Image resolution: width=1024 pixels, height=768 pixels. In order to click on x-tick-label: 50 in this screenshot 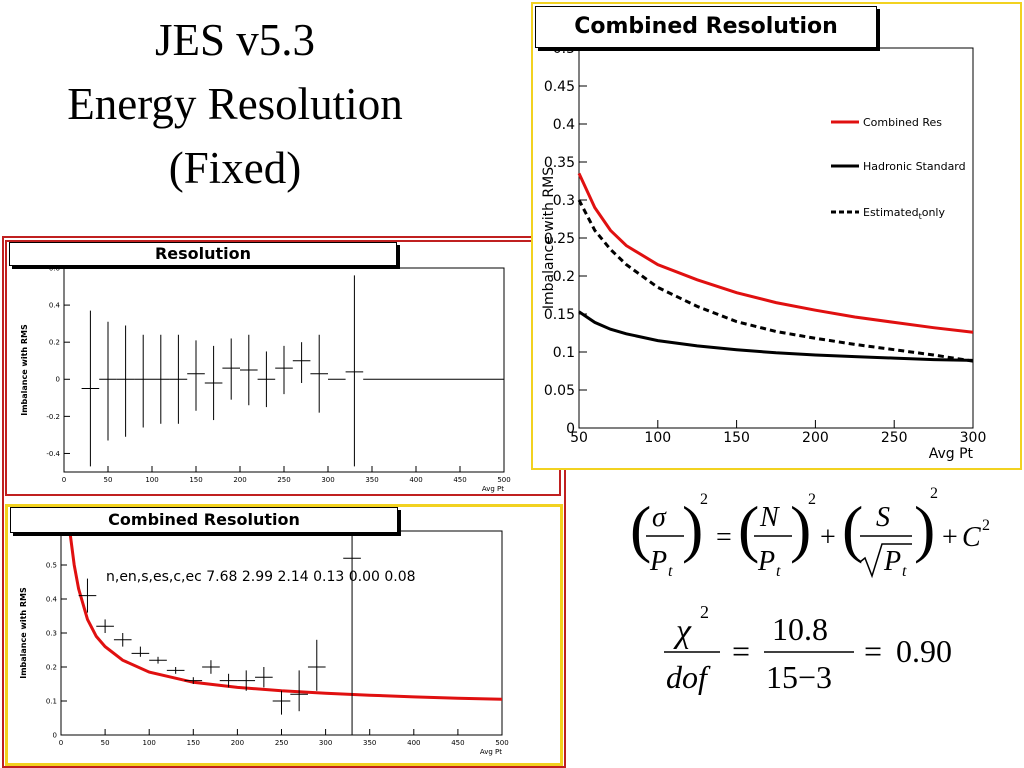, I will do `click(579, 438)`.